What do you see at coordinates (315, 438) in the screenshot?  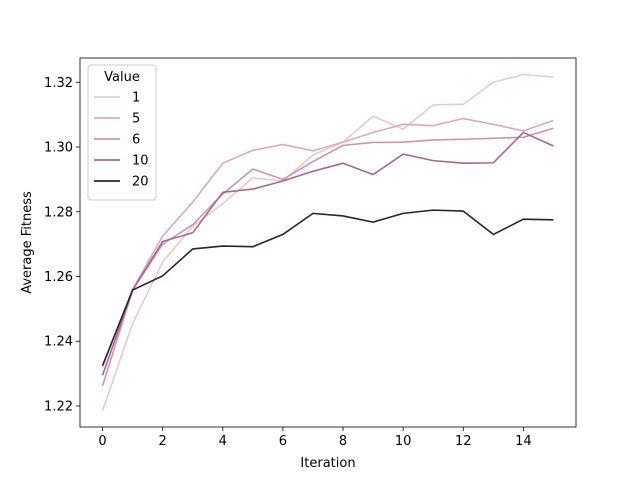 I see `x-axis-ticks: 0 2 4 6 8 10 12 14` at bounding box center [315, 438].